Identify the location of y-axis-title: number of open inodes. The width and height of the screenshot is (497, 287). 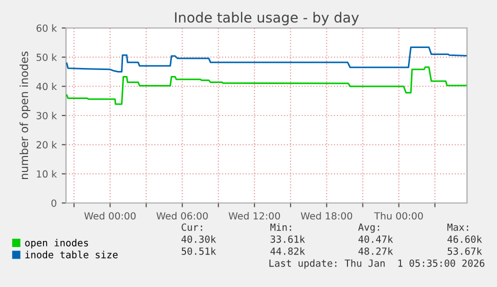
(25, 115).